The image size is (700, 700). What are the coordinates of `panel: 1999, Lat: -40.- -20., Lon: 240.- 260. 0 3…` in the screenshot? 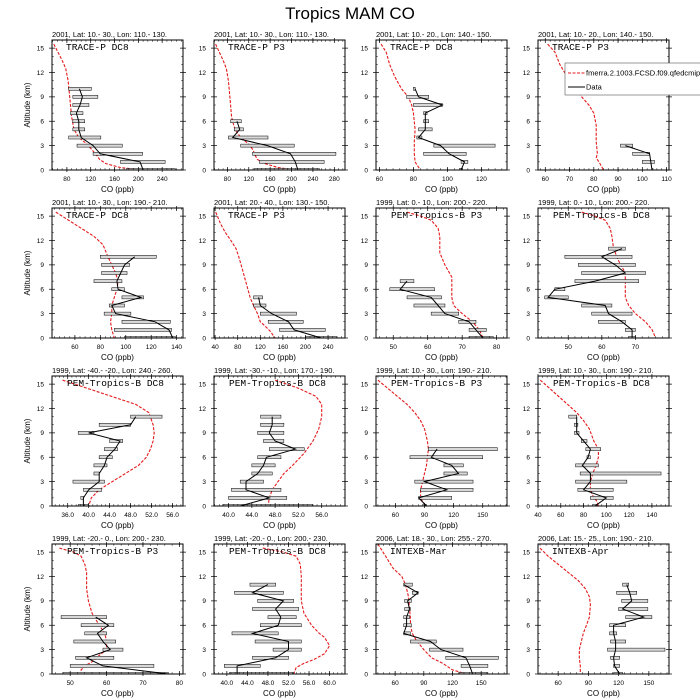 It's located at (104, 448).